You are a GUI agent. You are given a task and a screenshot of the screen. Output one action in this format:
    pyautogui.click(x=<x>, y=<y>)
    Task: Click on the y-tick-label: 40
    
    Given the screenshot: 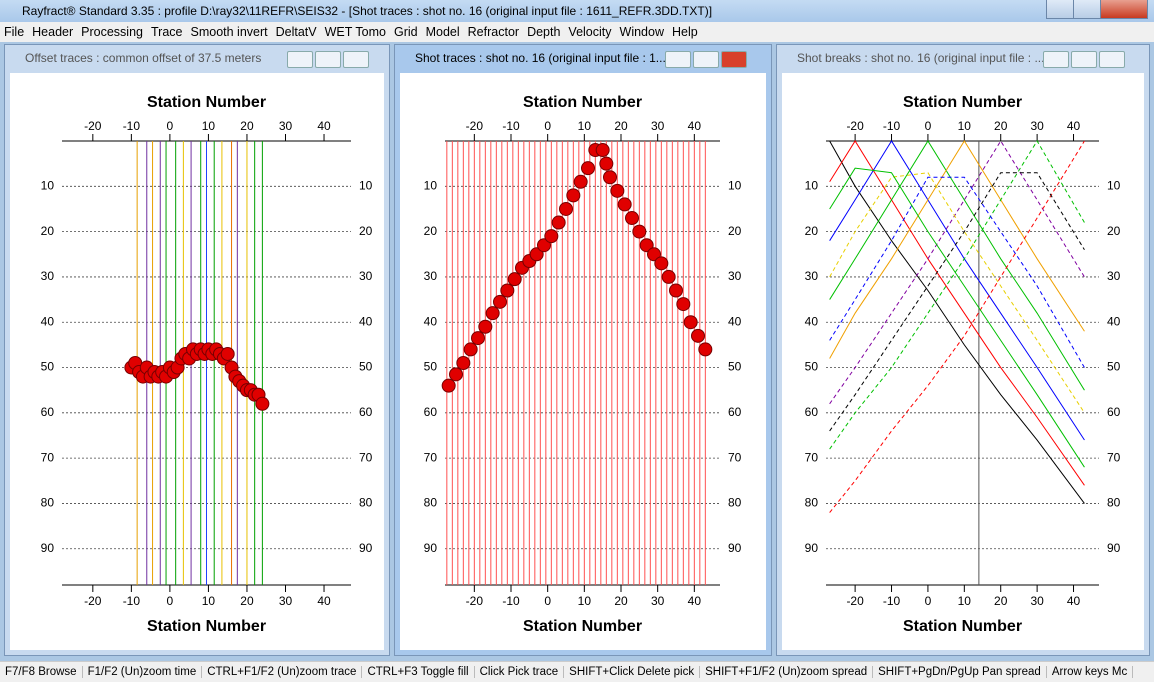 What is the action you would take?
    pyautogui.click(x=735, y=321)
    